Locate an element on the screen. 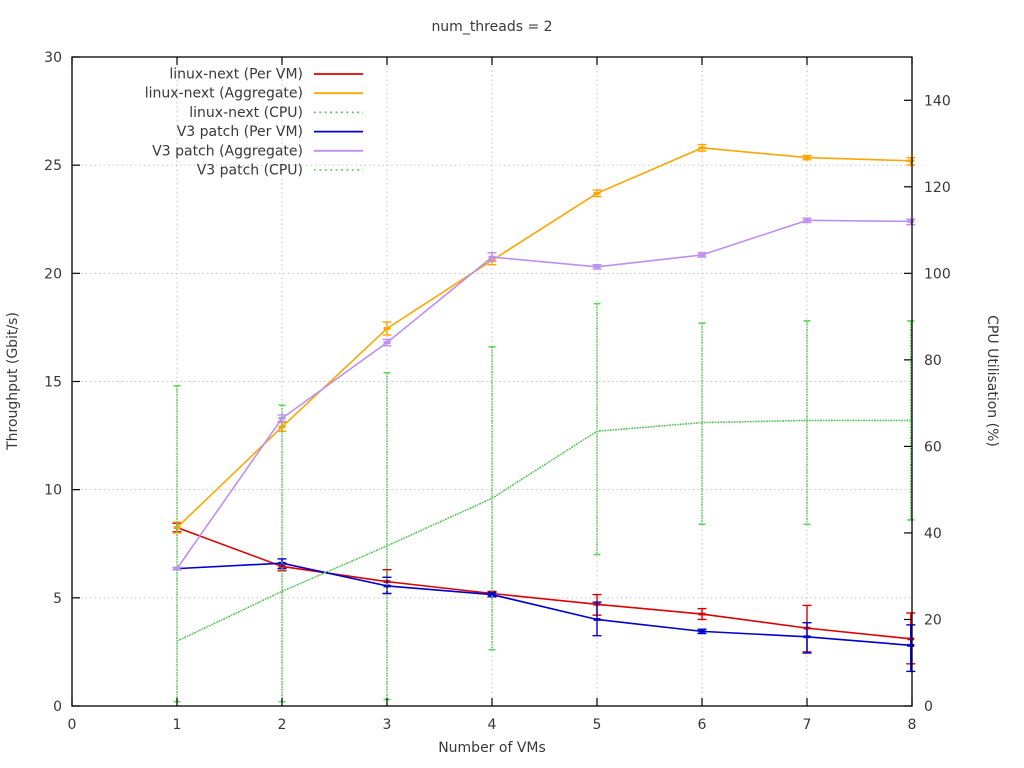 The width and height of the screenshot is (1024, 768). point-v3-patch-per-vm-x5 is located at coordinates (597, 619).